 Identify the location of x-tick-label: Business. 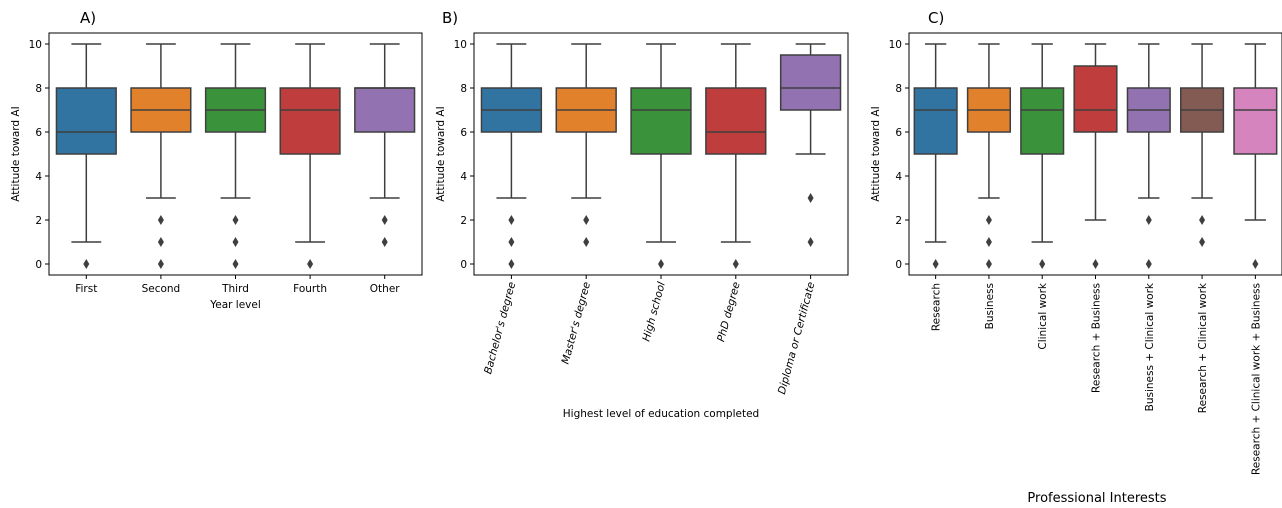
(990, 306).